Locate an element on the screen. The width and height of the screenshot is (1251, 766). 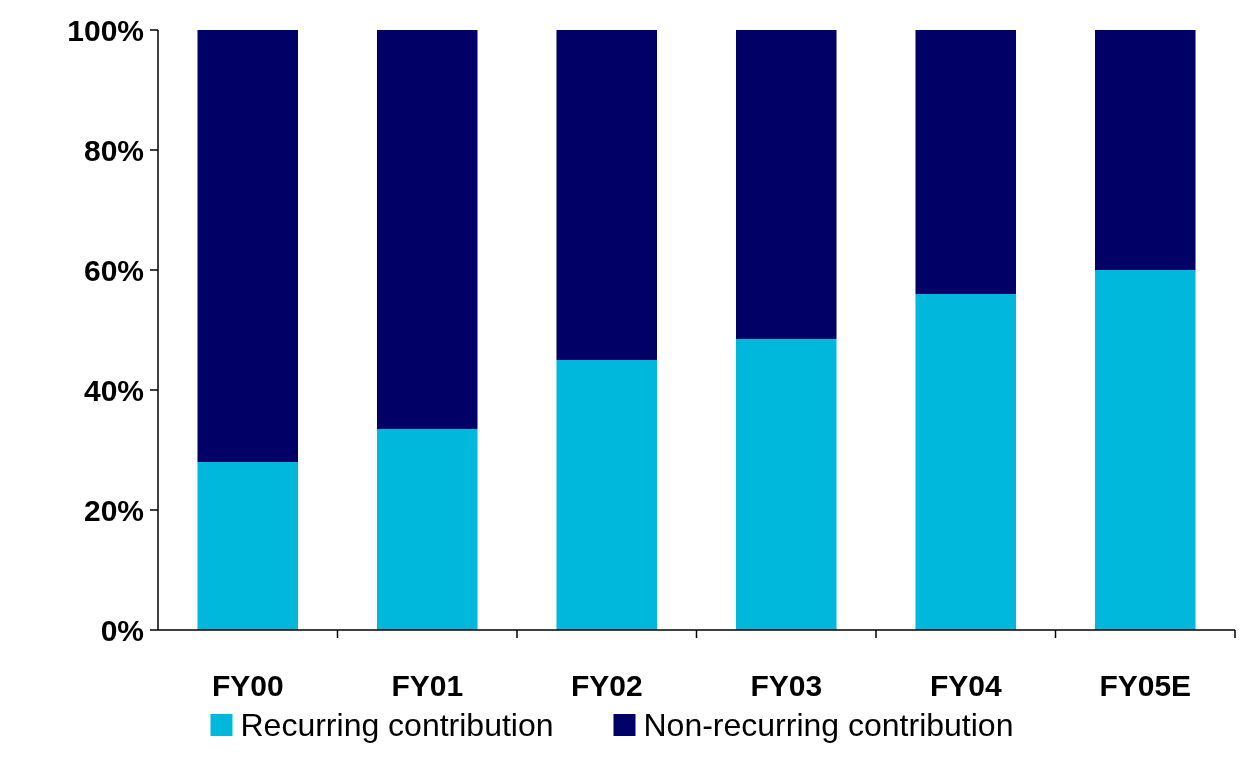
x-tick-label: FY03 is located at coordinates (786, 685).